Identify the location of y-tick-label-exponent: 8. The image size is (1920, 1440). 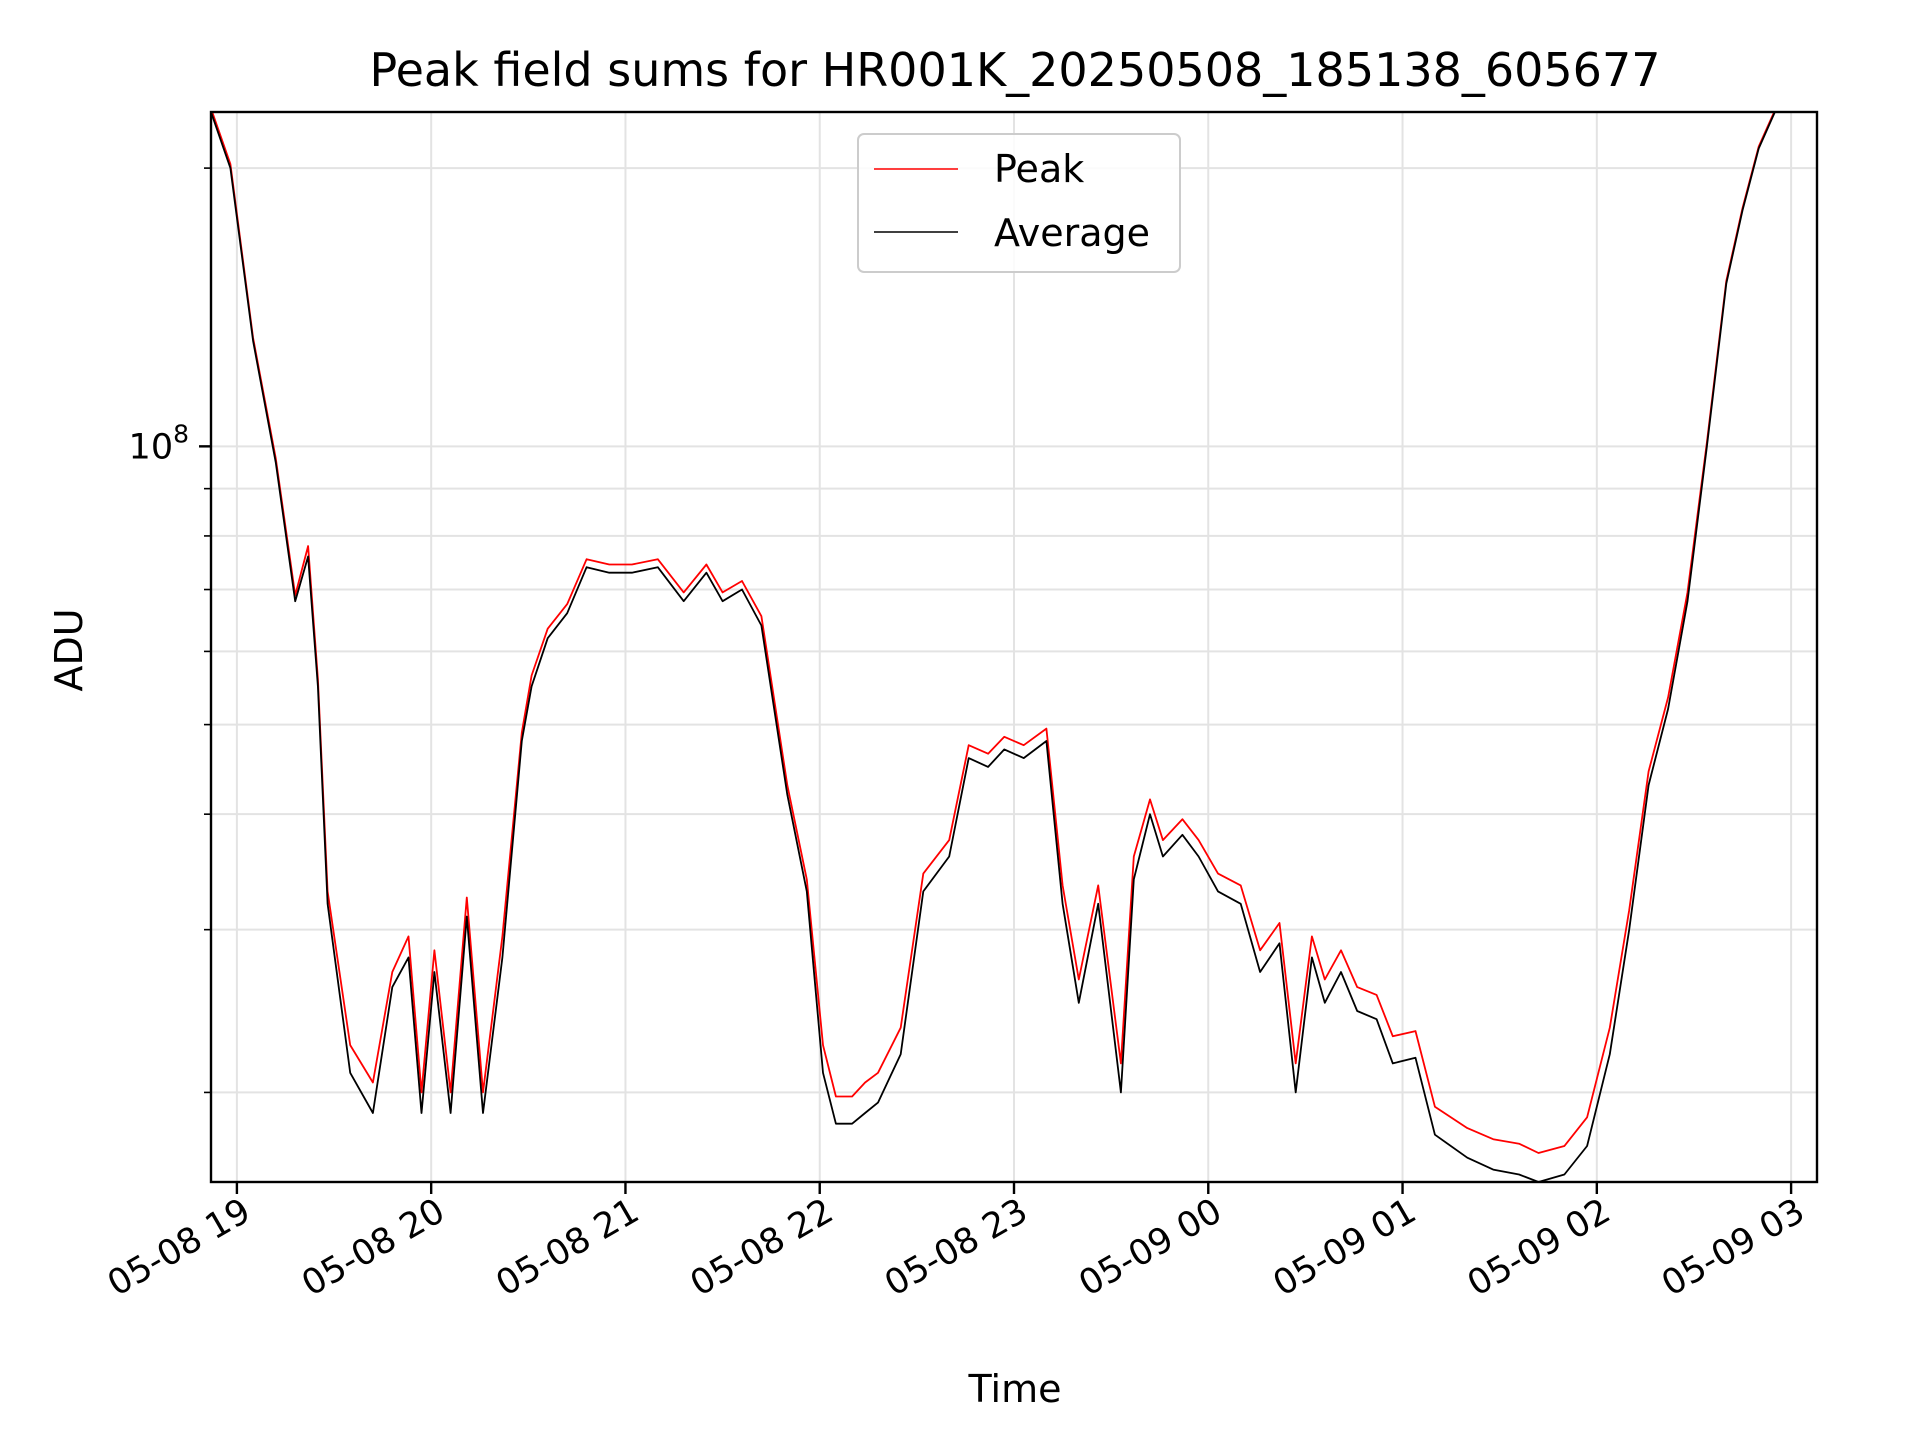
(181, 433).